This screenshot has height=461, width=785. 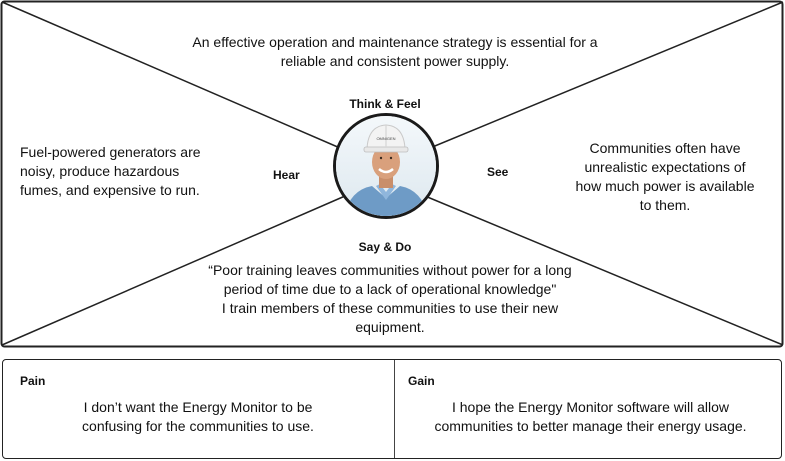 I want to click on diagonal-line-bottom-left, so click(x=173, y=270).